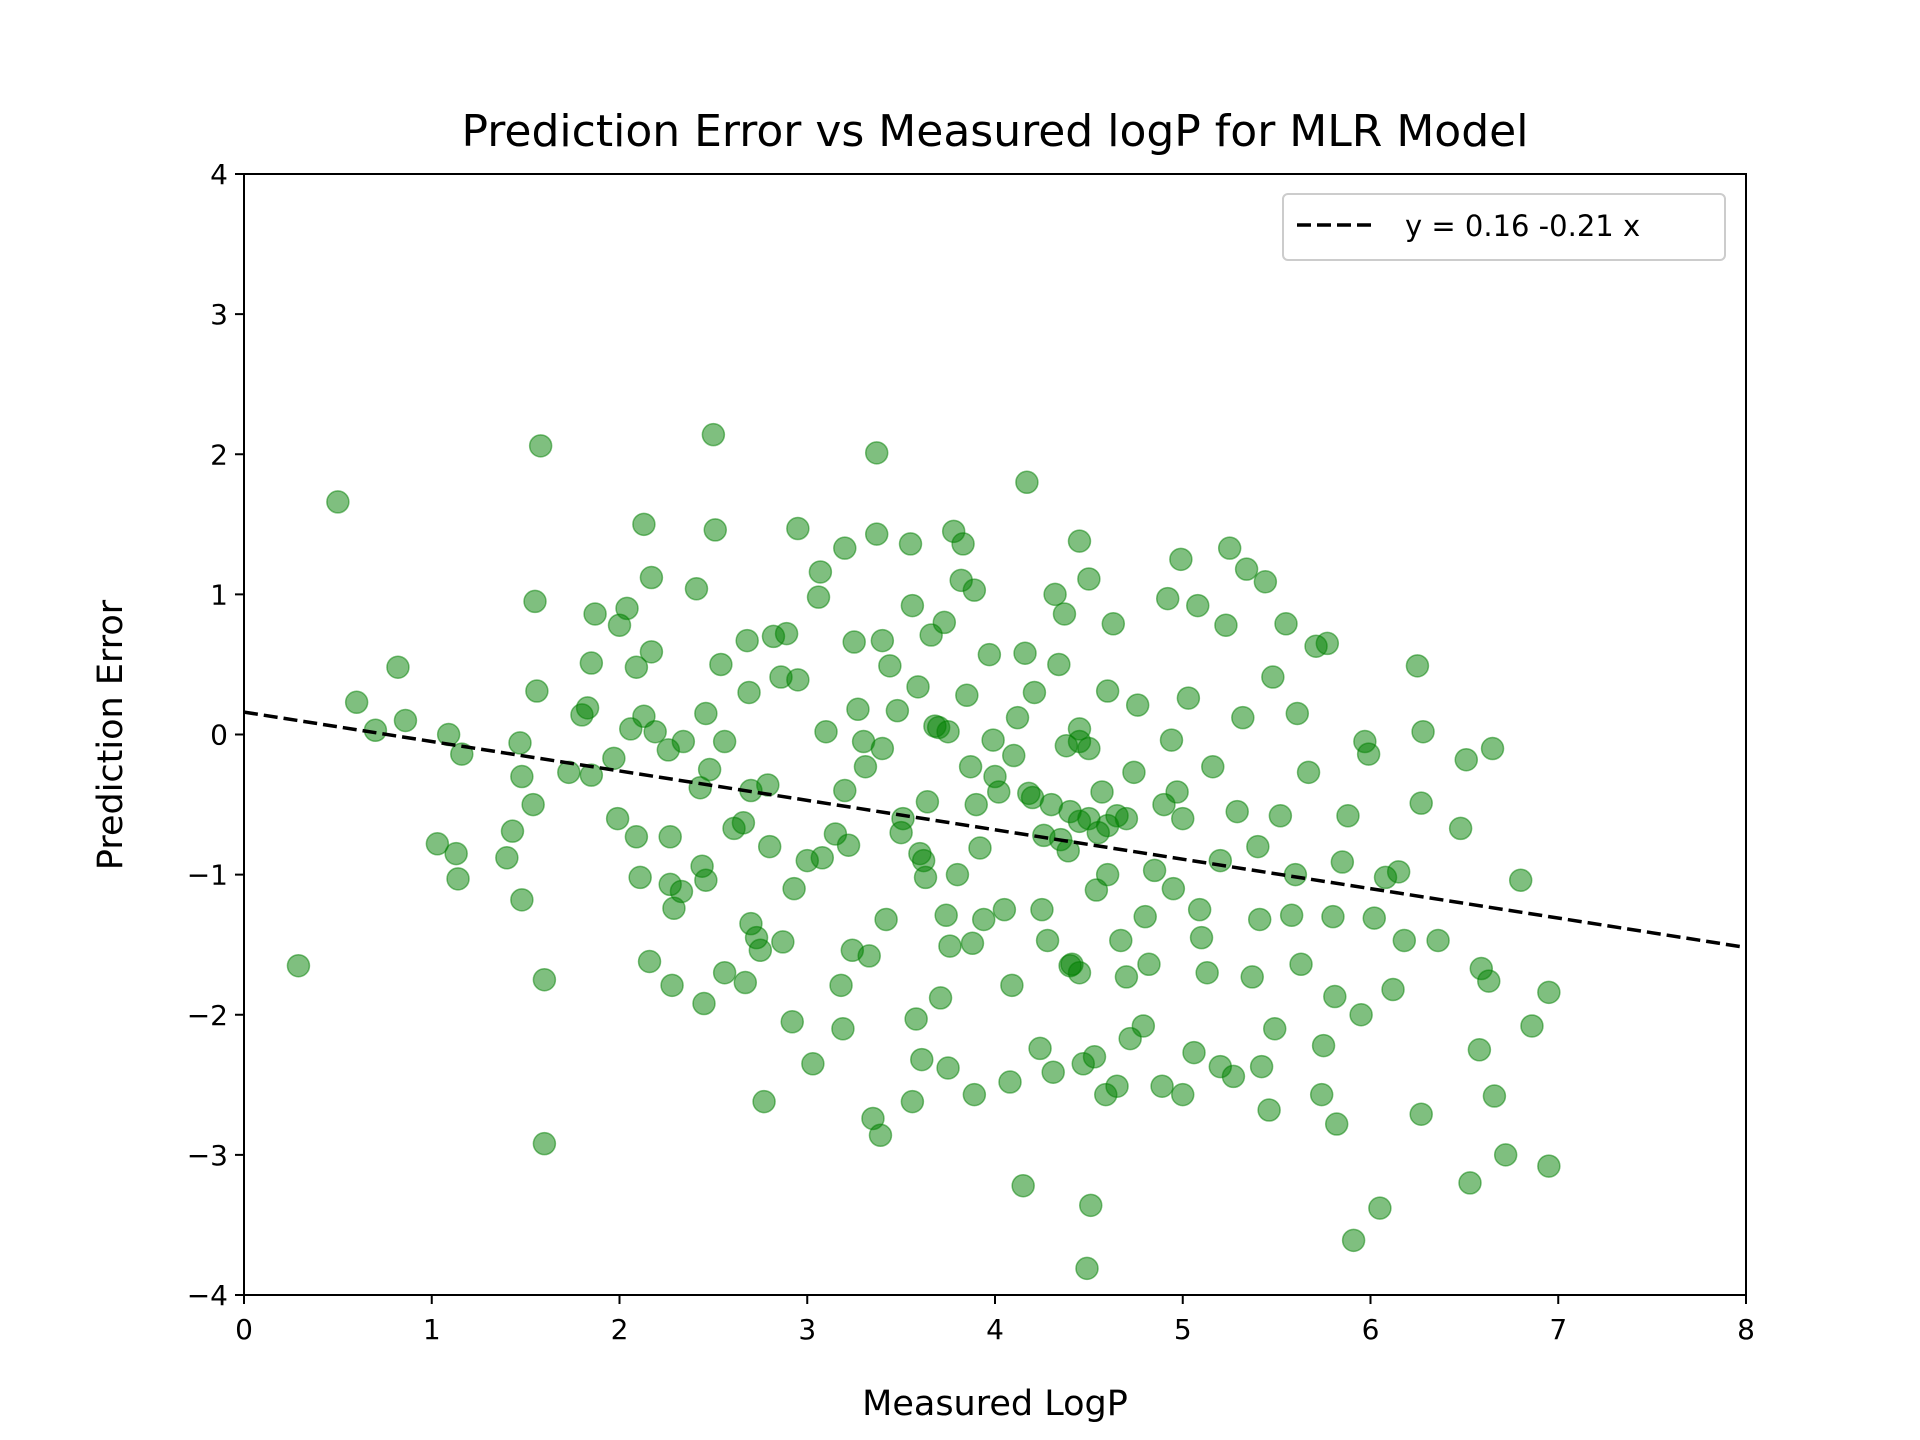 This screenshot has width=1920, height=1440. I want to click on x-tick-label: 8, so click(1746, 1329).